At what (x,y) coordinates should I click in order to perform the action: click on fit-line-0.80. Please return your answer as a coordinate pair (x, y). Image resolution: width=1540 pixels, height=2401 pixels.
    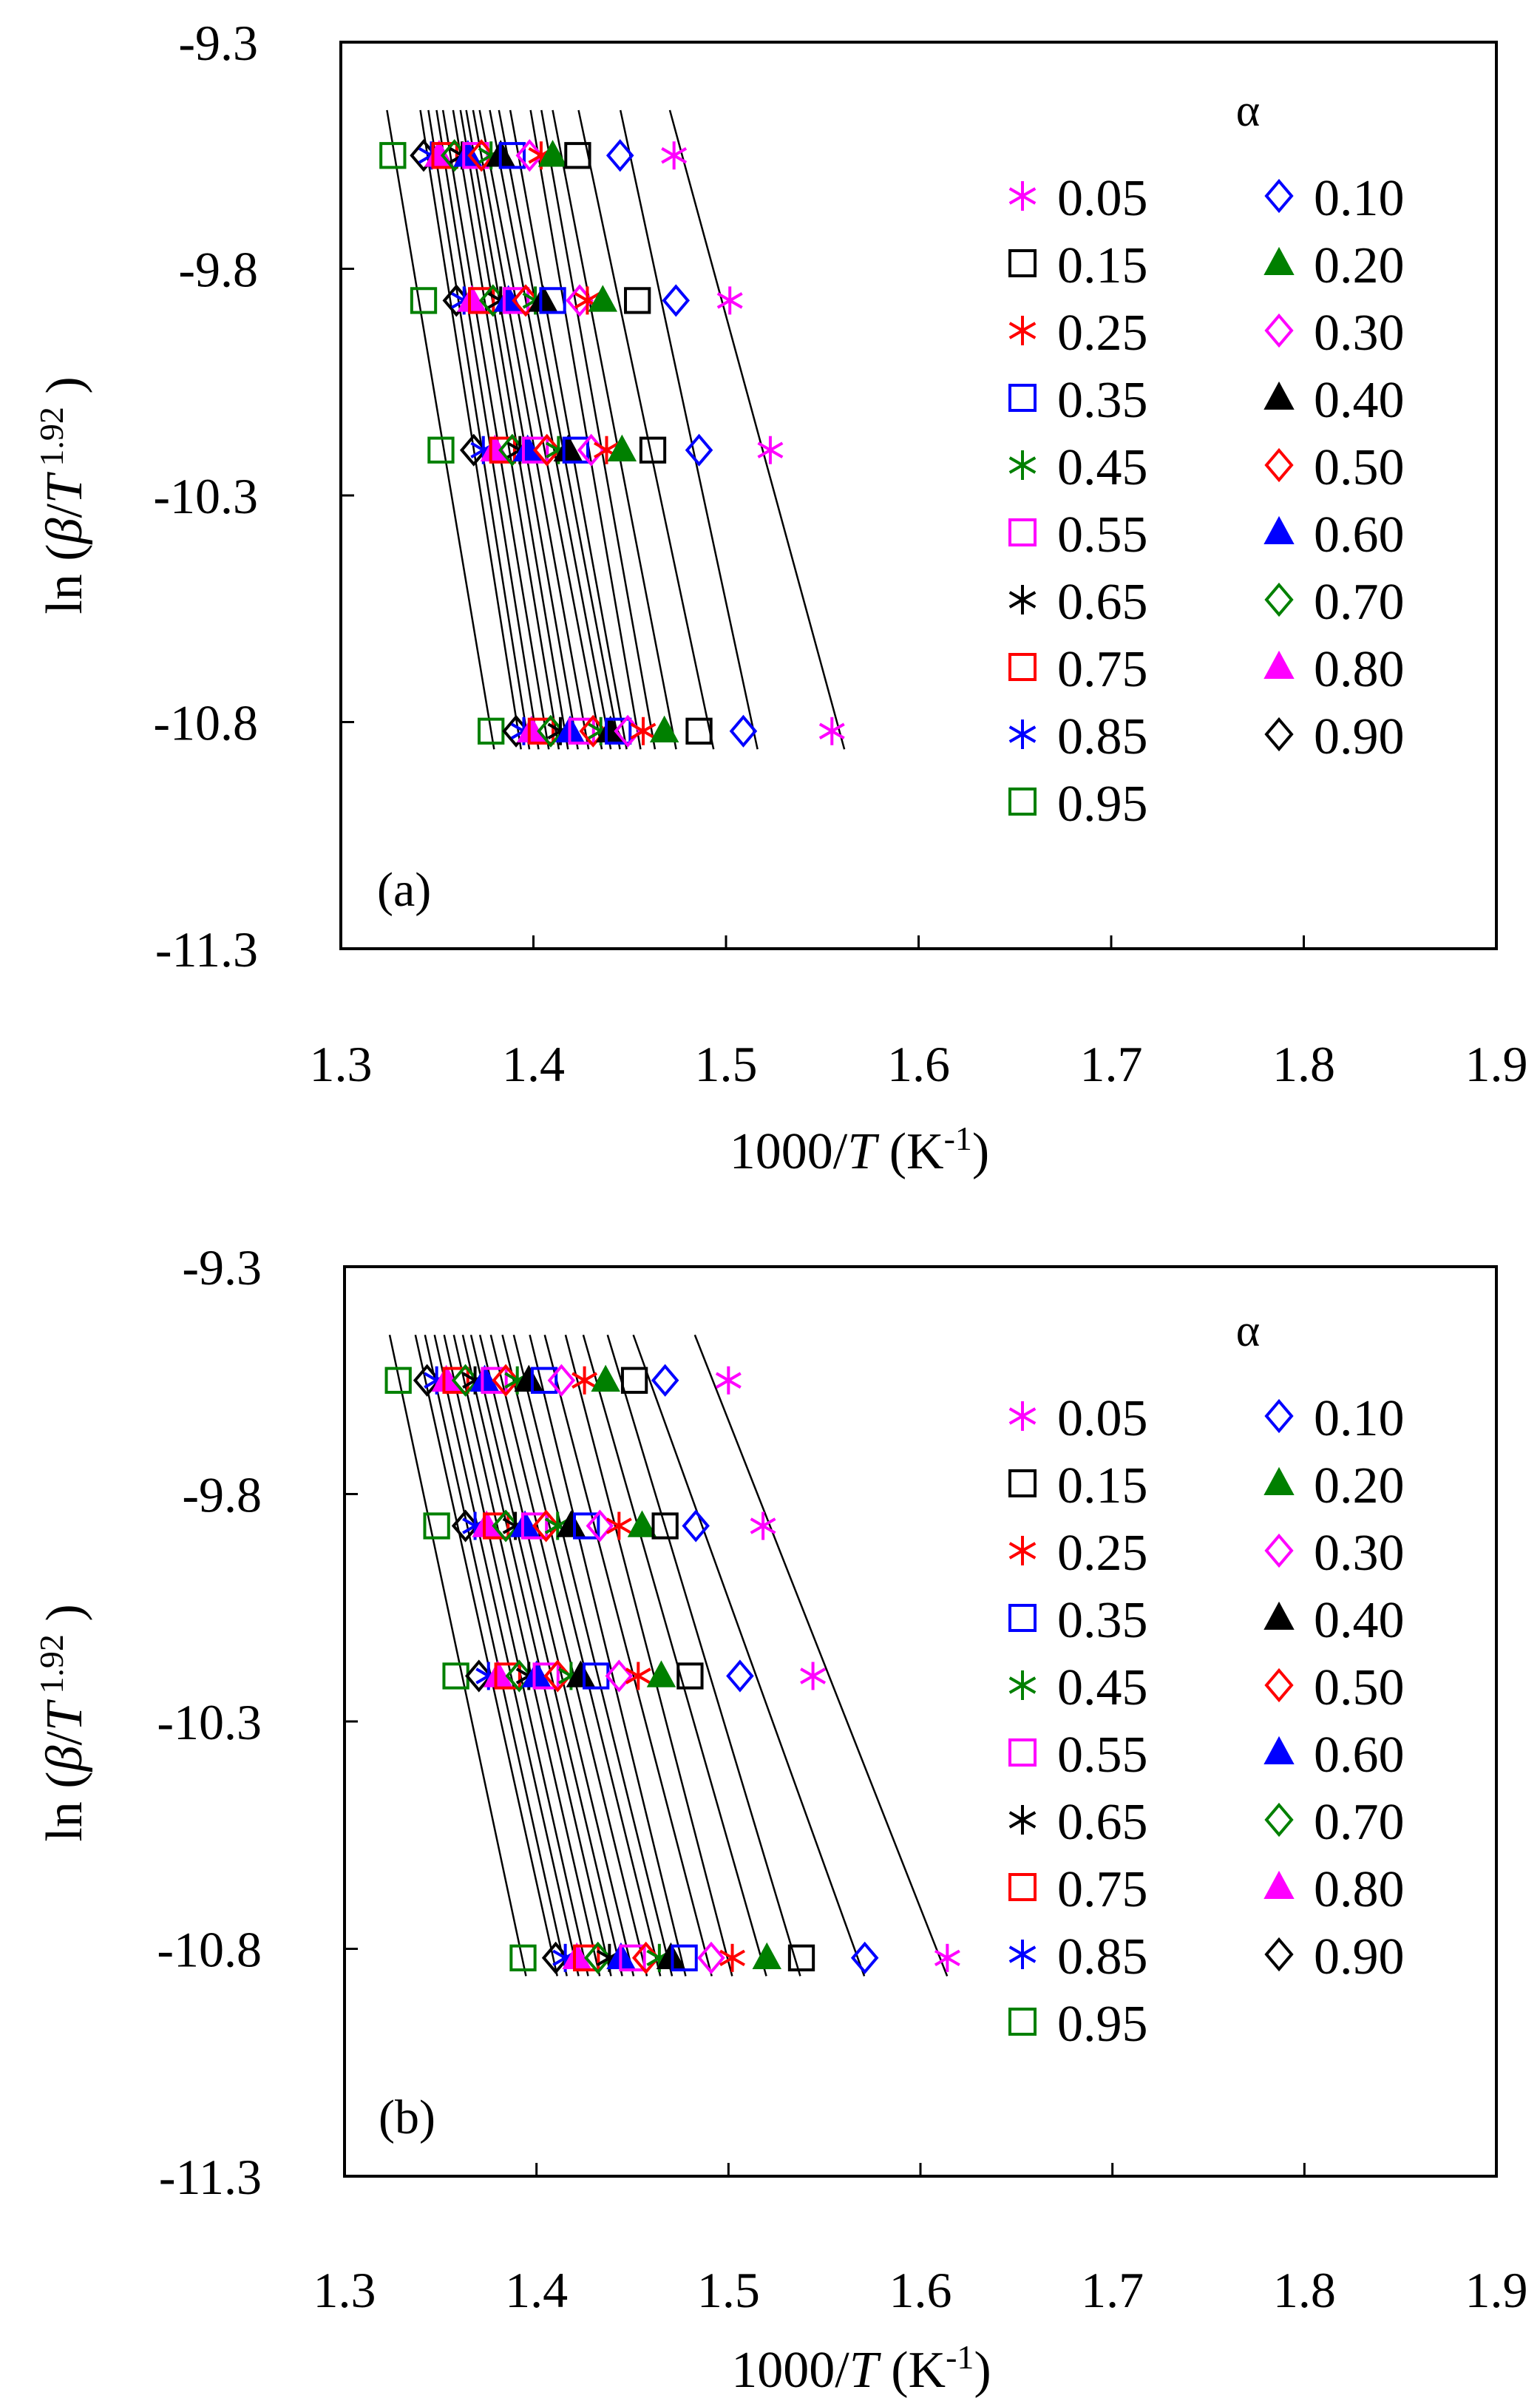
    Looking at the image, I should click on (506, 1655).